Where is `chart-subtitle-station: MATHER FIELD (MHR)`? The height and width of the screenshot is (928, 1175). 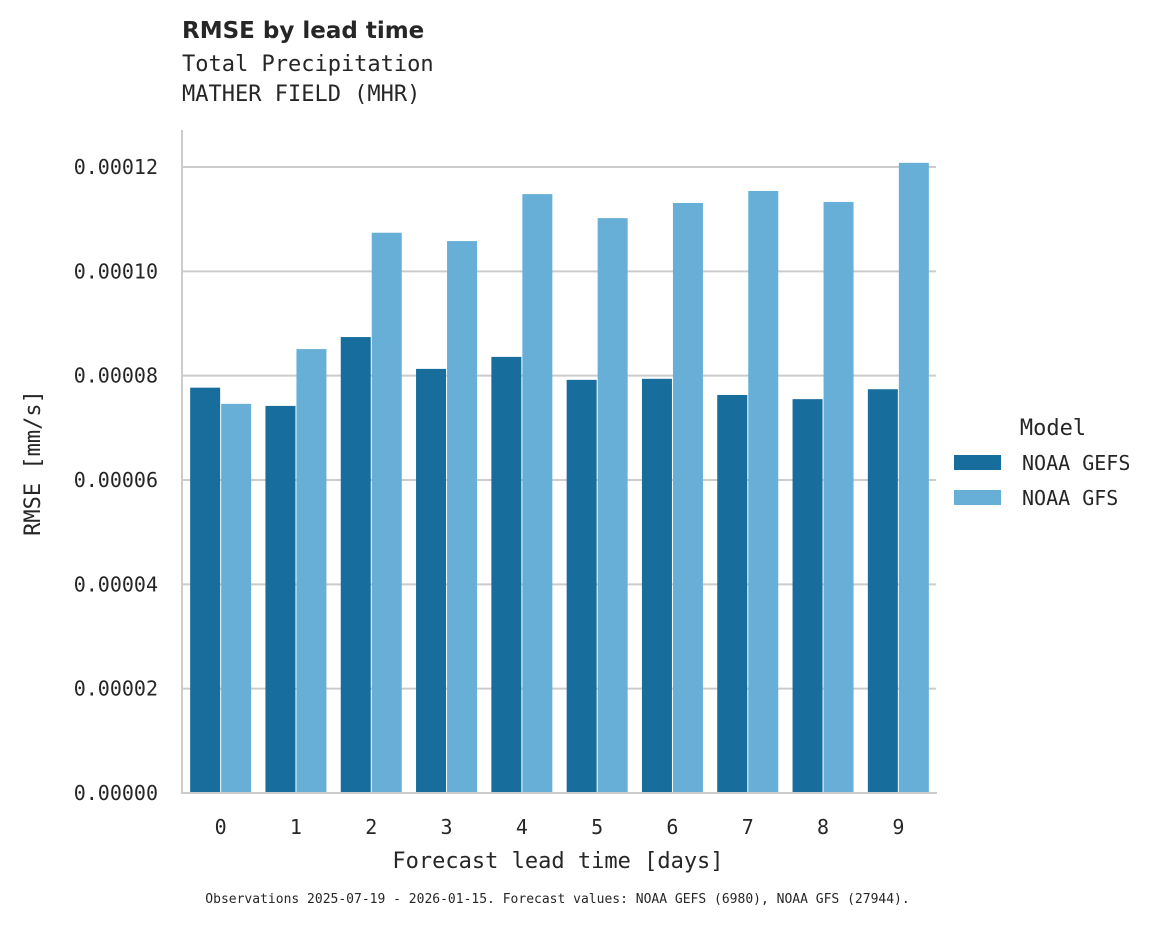
chart-subtitle-station: MATHER FIELD (MHR) is located at coordinates (301, 94).